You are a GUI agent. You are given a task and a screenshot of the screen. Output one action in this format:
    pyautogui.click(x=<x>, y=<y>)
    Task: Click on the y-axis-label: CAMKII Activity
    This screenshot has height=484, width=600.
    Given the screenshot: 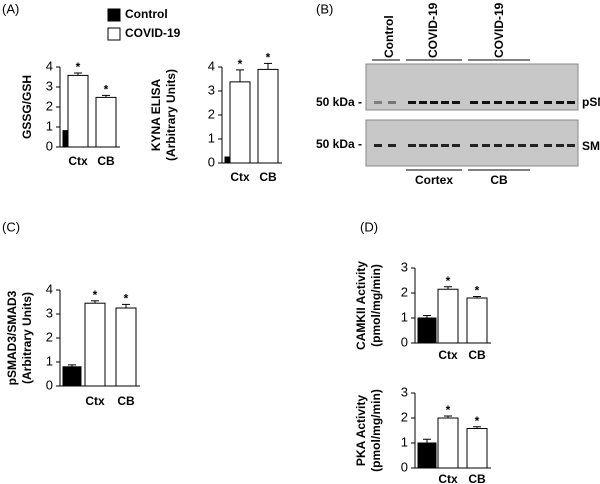 What is the action you would take?
    pyautogui.click(x=361, y=305)
    